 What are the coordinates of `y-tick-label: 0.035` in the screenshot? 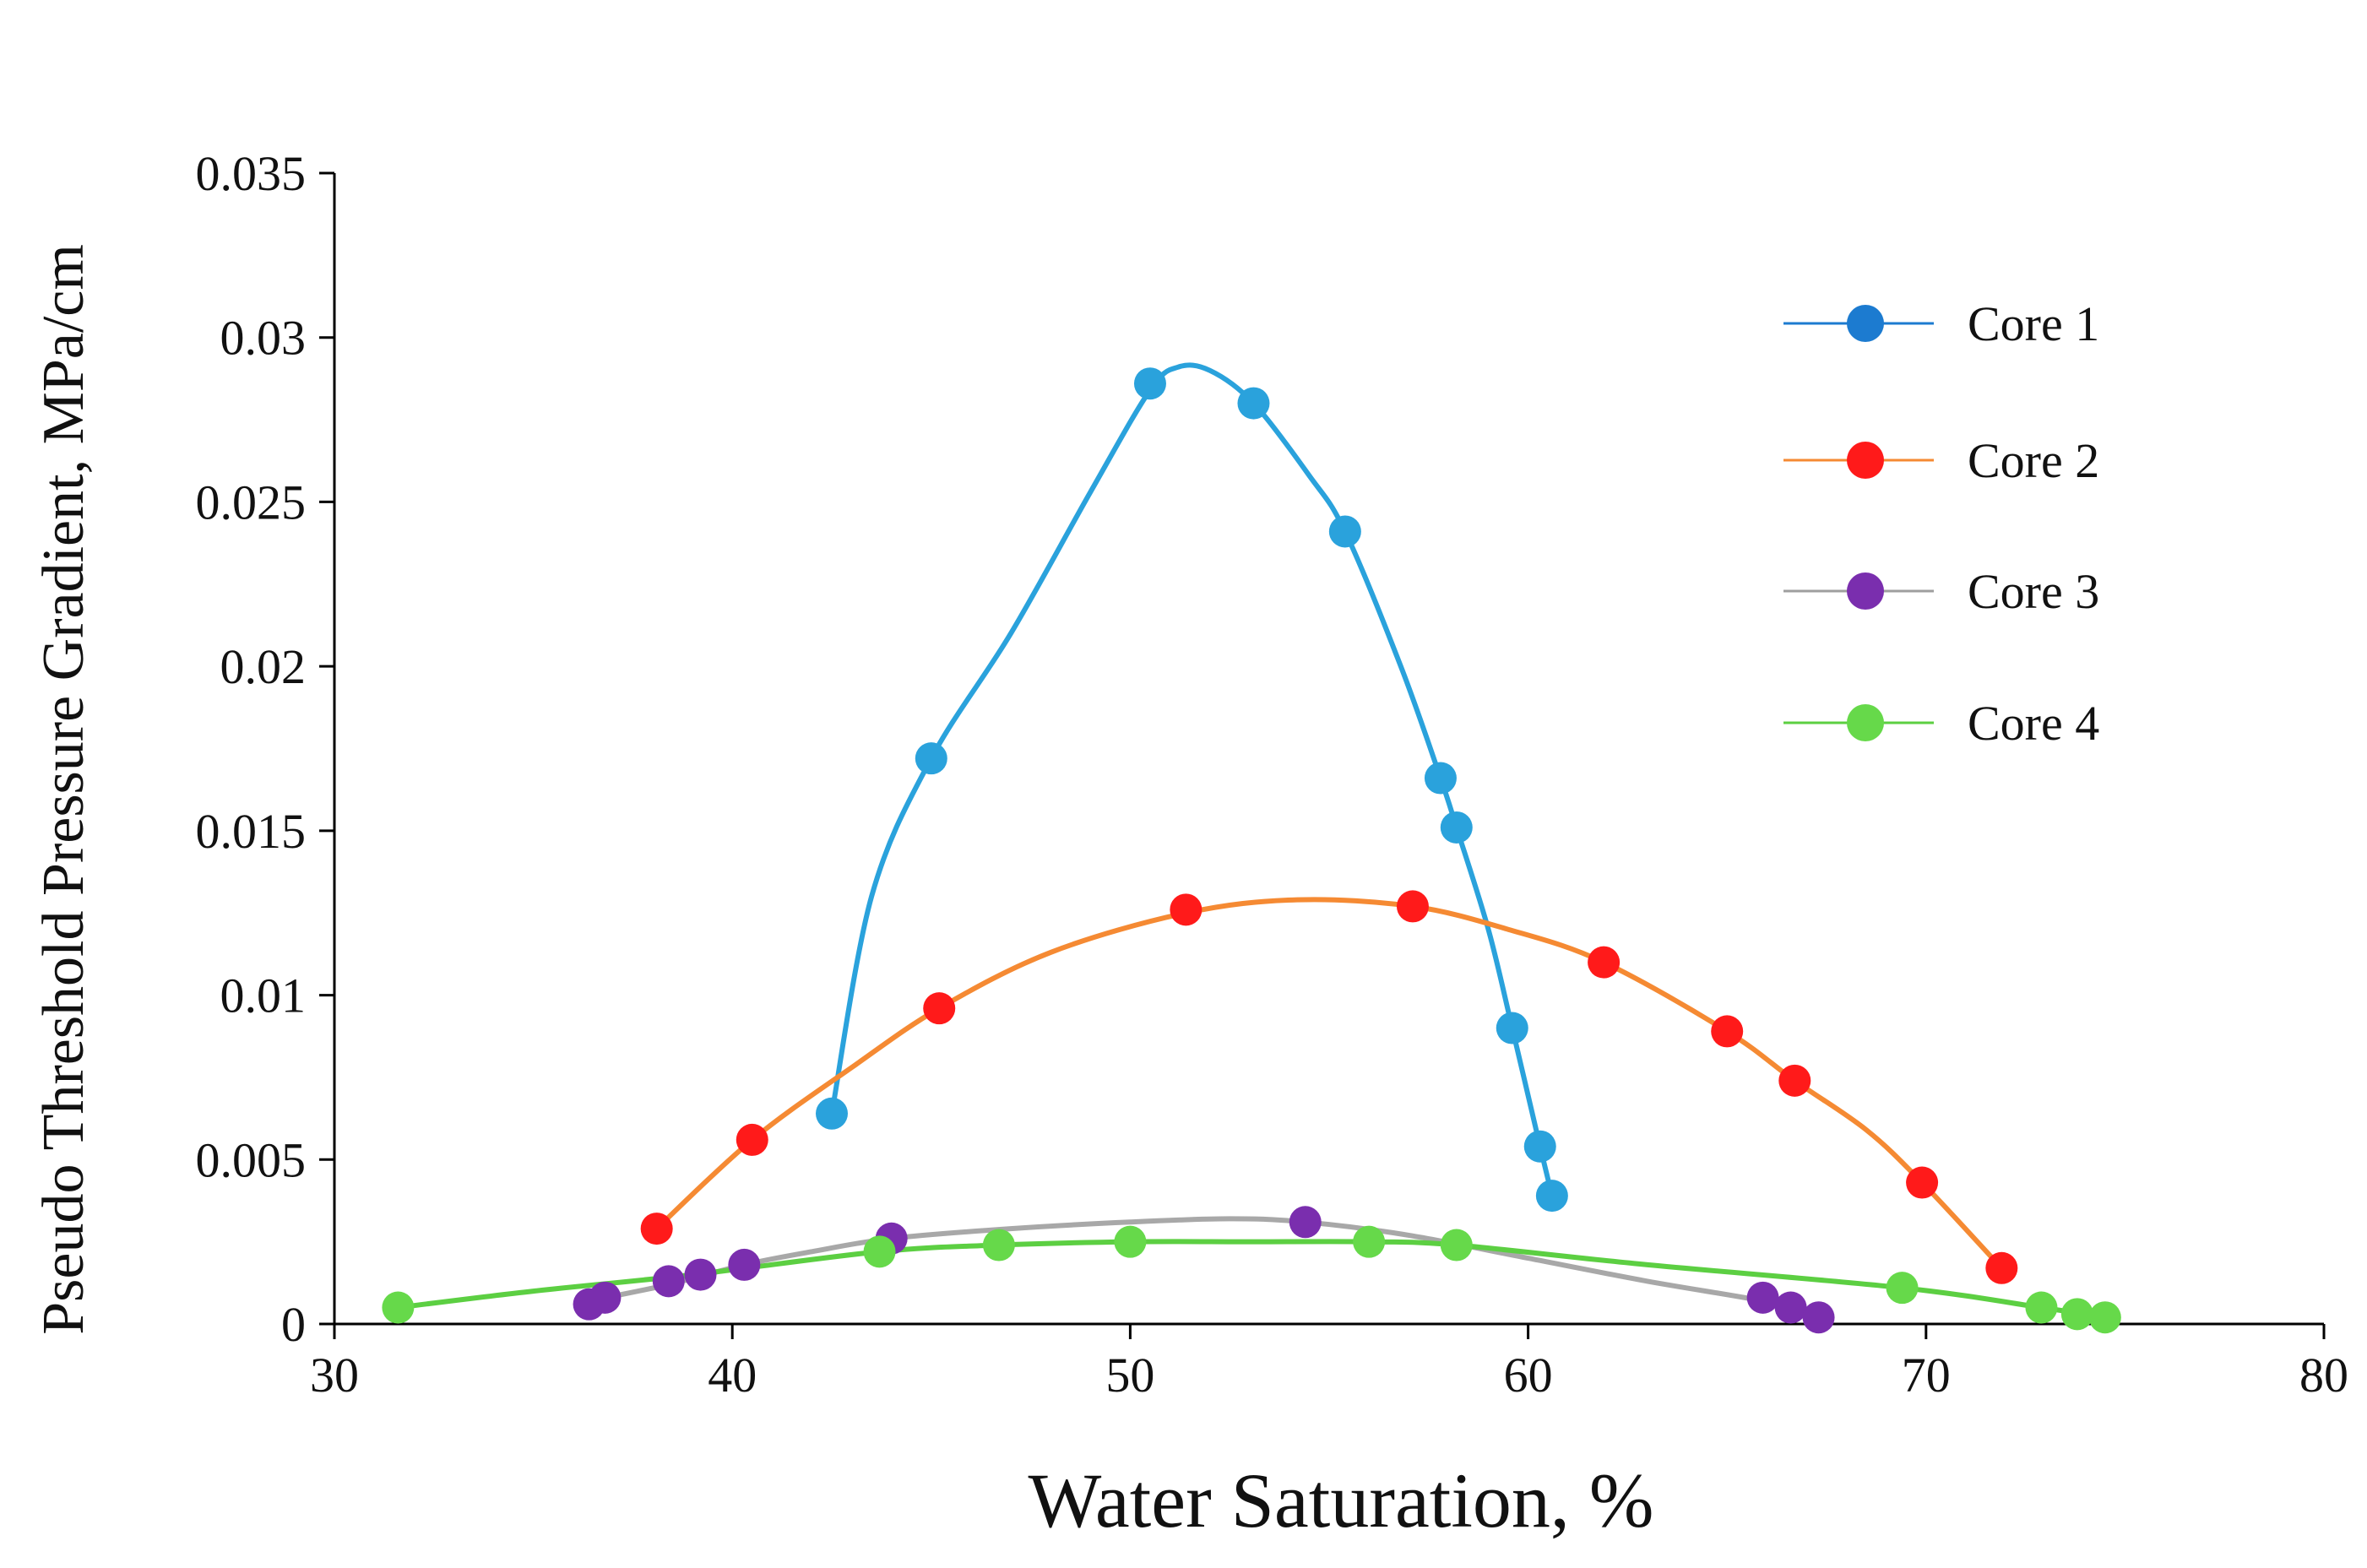 It's located at (251, 173).